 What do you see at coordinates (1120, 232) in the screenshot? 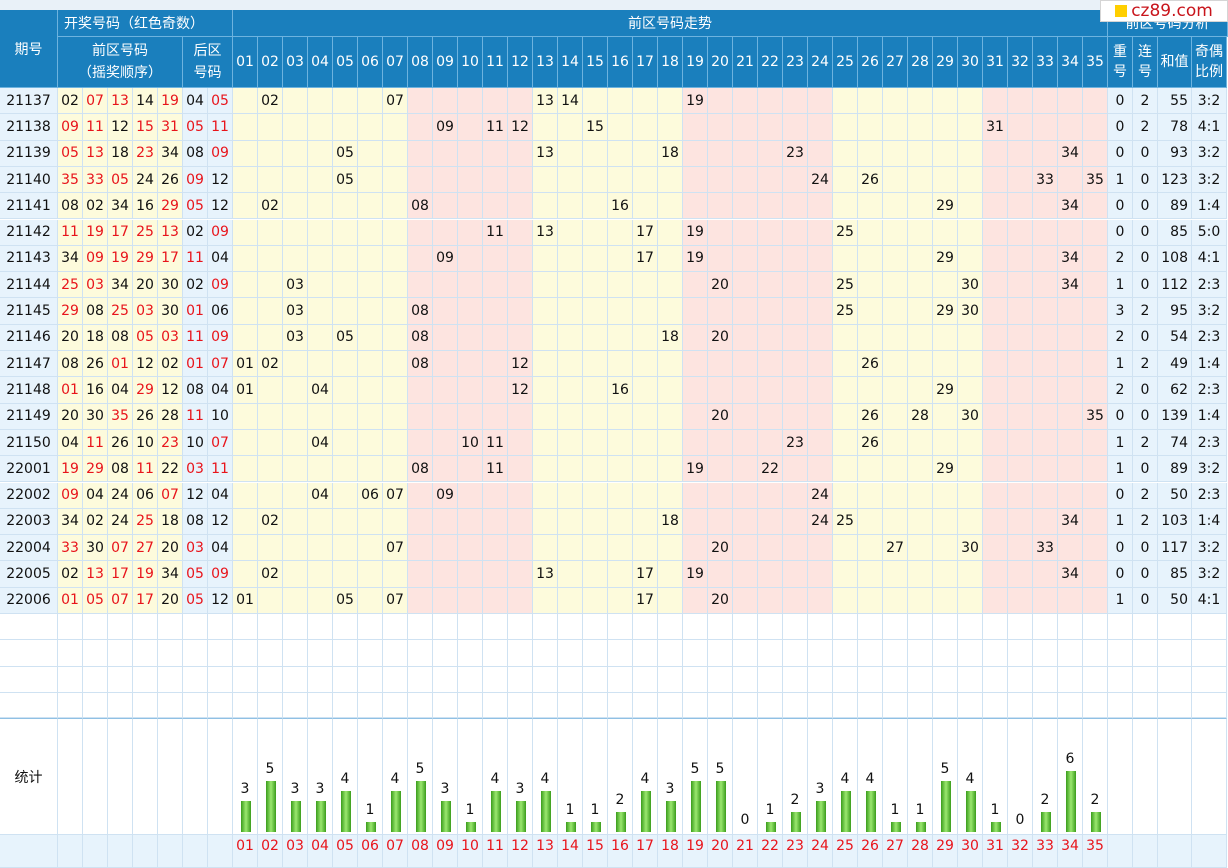
I see `repeat-cell: 0` at bounding box center [1120, 232].